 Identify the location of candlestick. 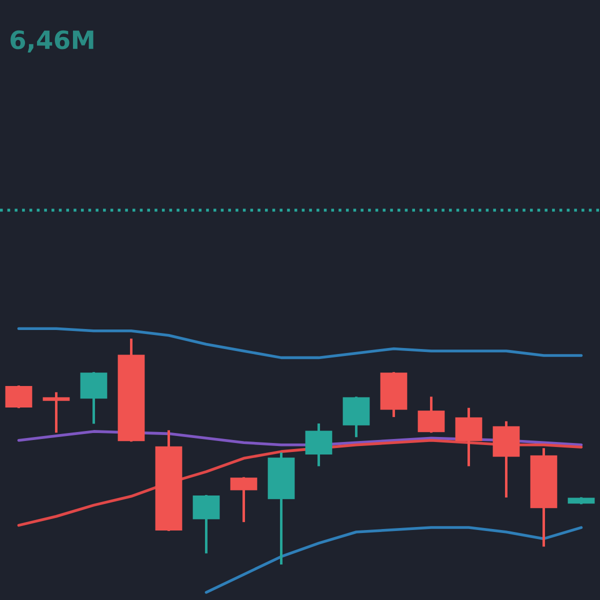
(56, 412).